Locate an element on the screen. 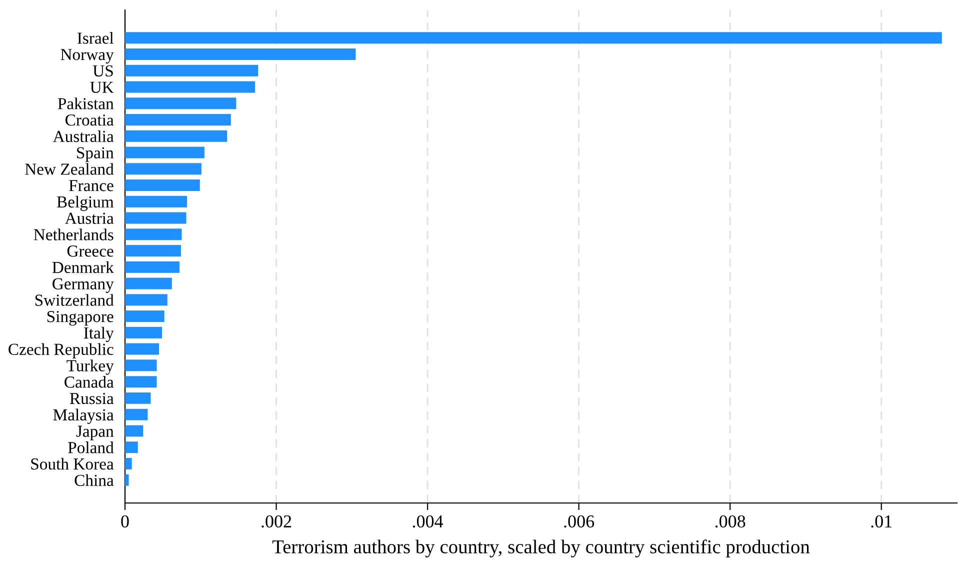 The height and width of the screenshot is (568, 959). y-tick-label: New Zealand is located at coordinates (69, 169).